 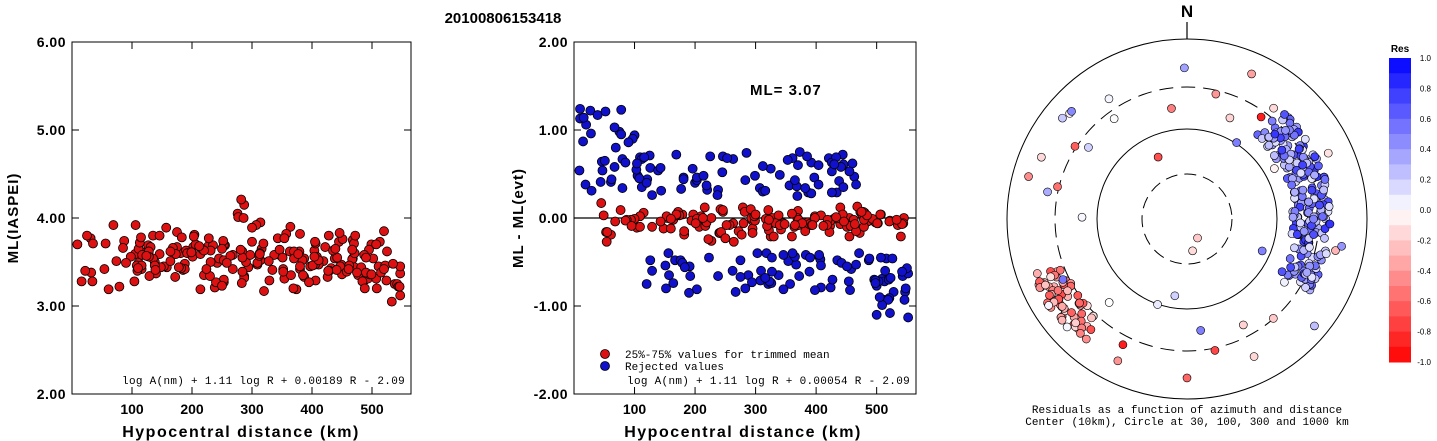 I want to click on colorbar-tick-label: -0.4, so click(x=1424, y=271).